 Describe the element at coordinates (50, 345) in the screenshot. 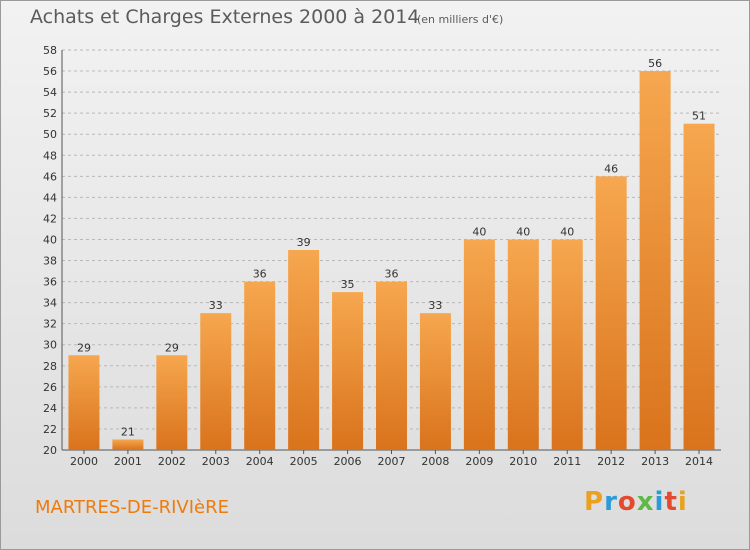

I see `y-tick-label: 30` at that location.